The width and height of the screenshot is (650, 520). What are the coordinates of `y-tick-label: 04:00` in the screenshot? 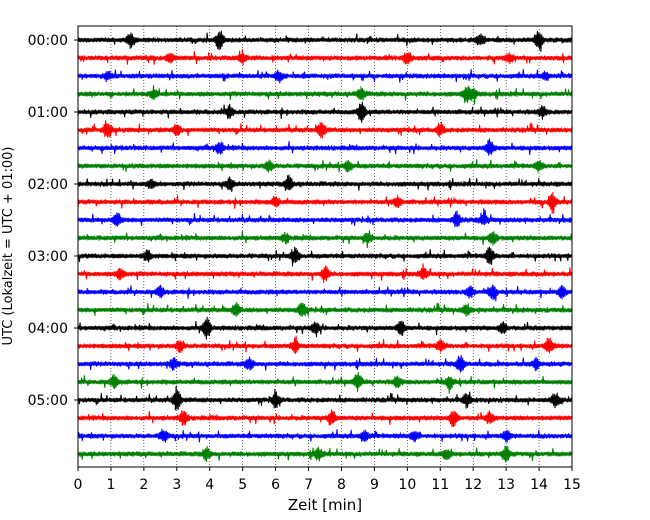 It's located at (48, 329).